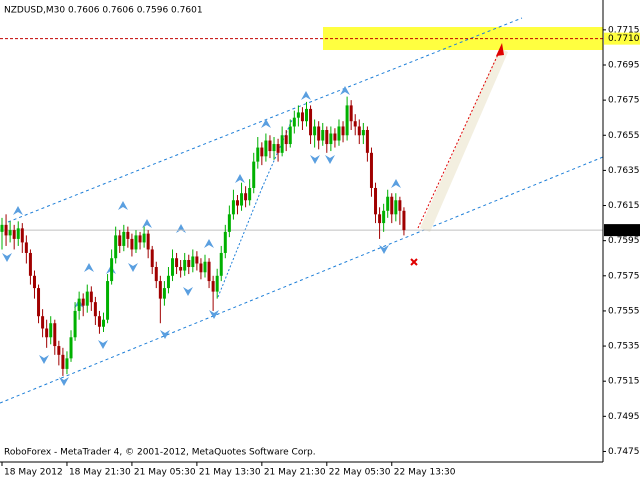 This screenshot has width=640, height=480. What do you see at coordinates (624, 171) in the screenshot?
I see `y-tick-label: 0.7635` at bounding box center [624, 171].